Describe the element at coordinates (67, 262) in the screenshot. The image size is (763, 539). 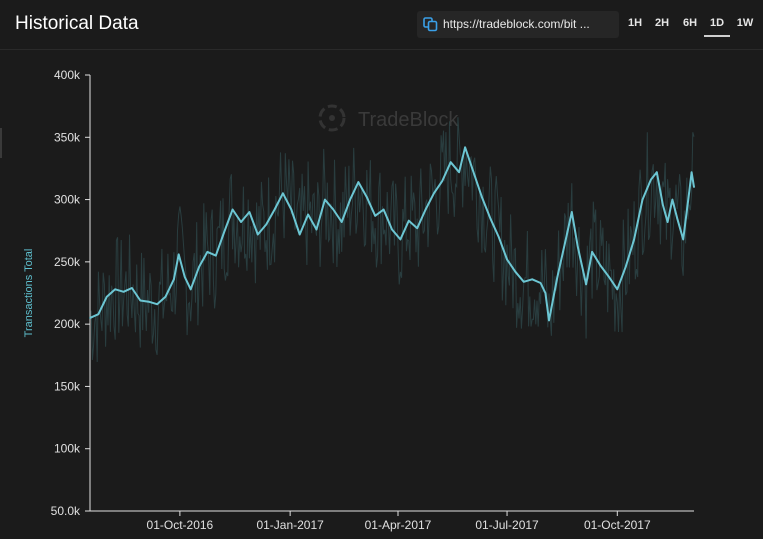
I see `y-tick-label: 250k` at that location.